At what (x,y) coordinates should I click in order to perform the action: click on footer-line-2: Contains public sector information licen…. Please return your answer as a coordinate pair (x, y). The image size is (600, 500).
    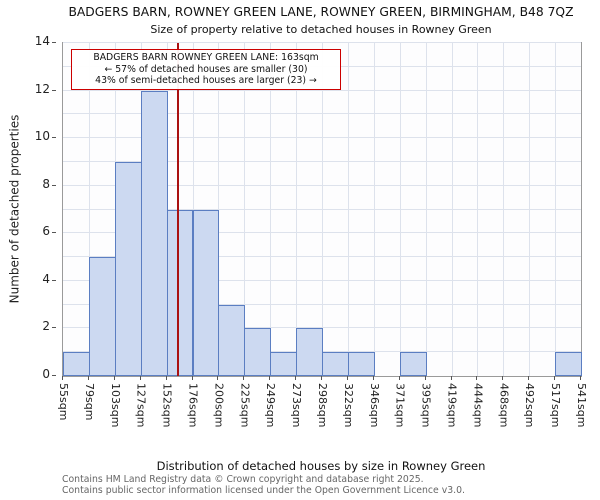
    Looking at the image, I should click on (263, 490).